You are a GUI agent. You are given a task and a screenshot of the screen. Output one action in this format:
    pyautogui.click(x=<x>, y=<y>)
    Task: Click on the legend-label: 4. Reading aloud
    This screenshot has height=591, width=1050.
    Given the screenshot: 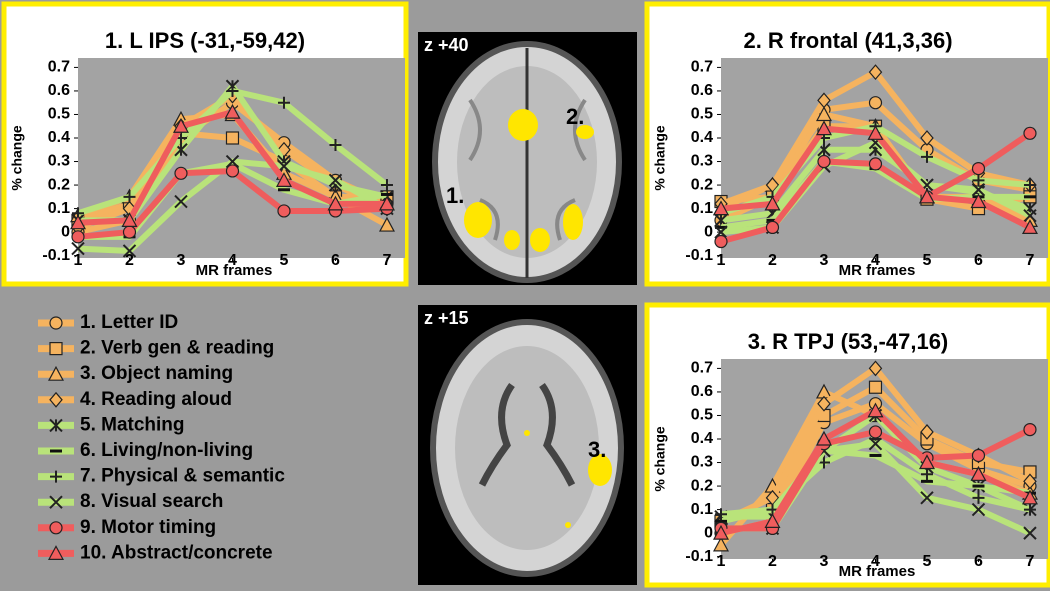 What is the action you would take?
    pyautogui.click(x=156, y=399)
    